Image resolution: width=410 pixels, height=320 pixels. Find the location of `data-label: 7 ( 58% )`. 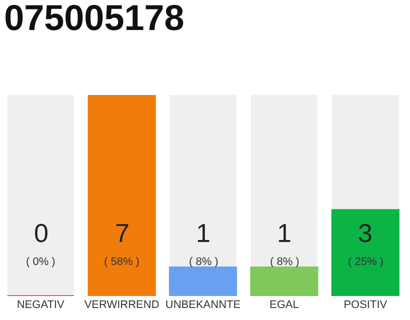

data-label: 7 ( 58% ) is located at coordinates (122, 243).